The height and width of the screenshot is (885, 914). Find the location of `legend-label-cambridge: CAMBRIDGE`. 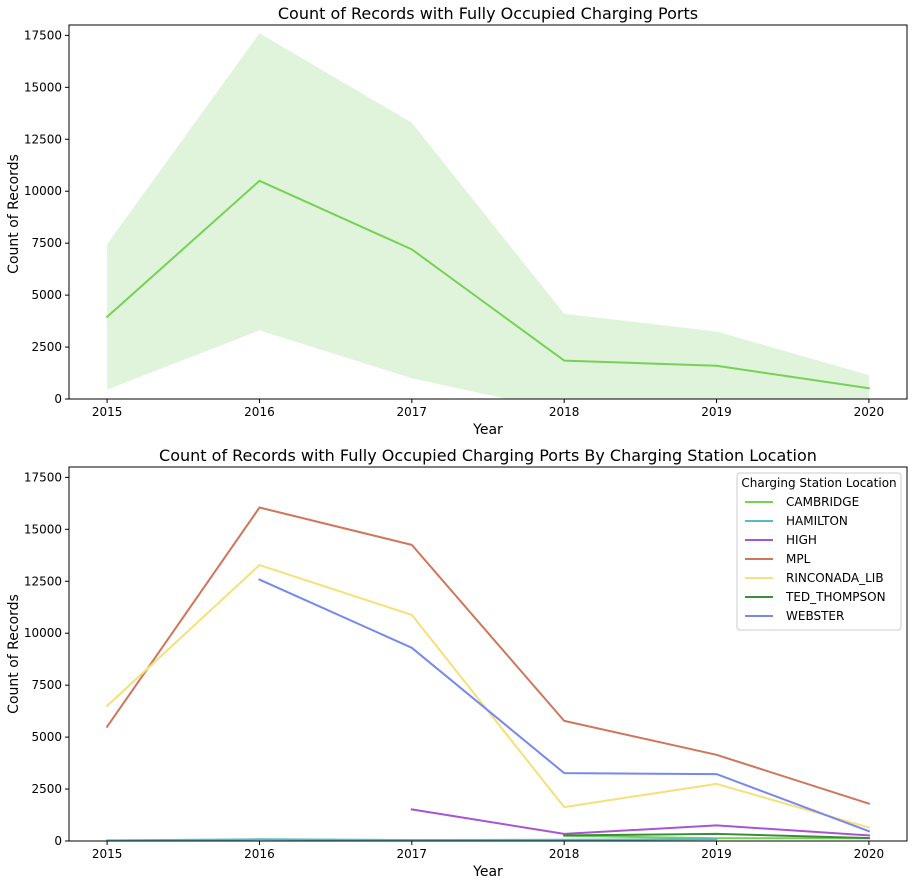

legend-label-cambridge: CAMBRIDGE is located at coordinates (822, 502).